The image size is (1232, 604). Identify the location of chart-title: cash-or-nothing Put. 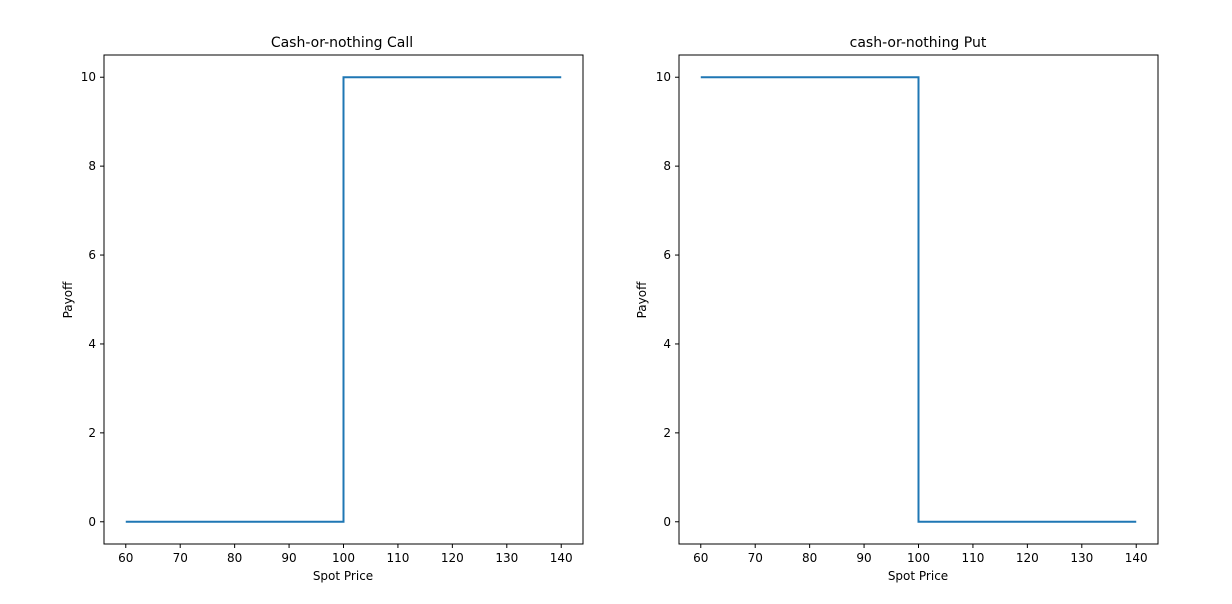
(918, 43).